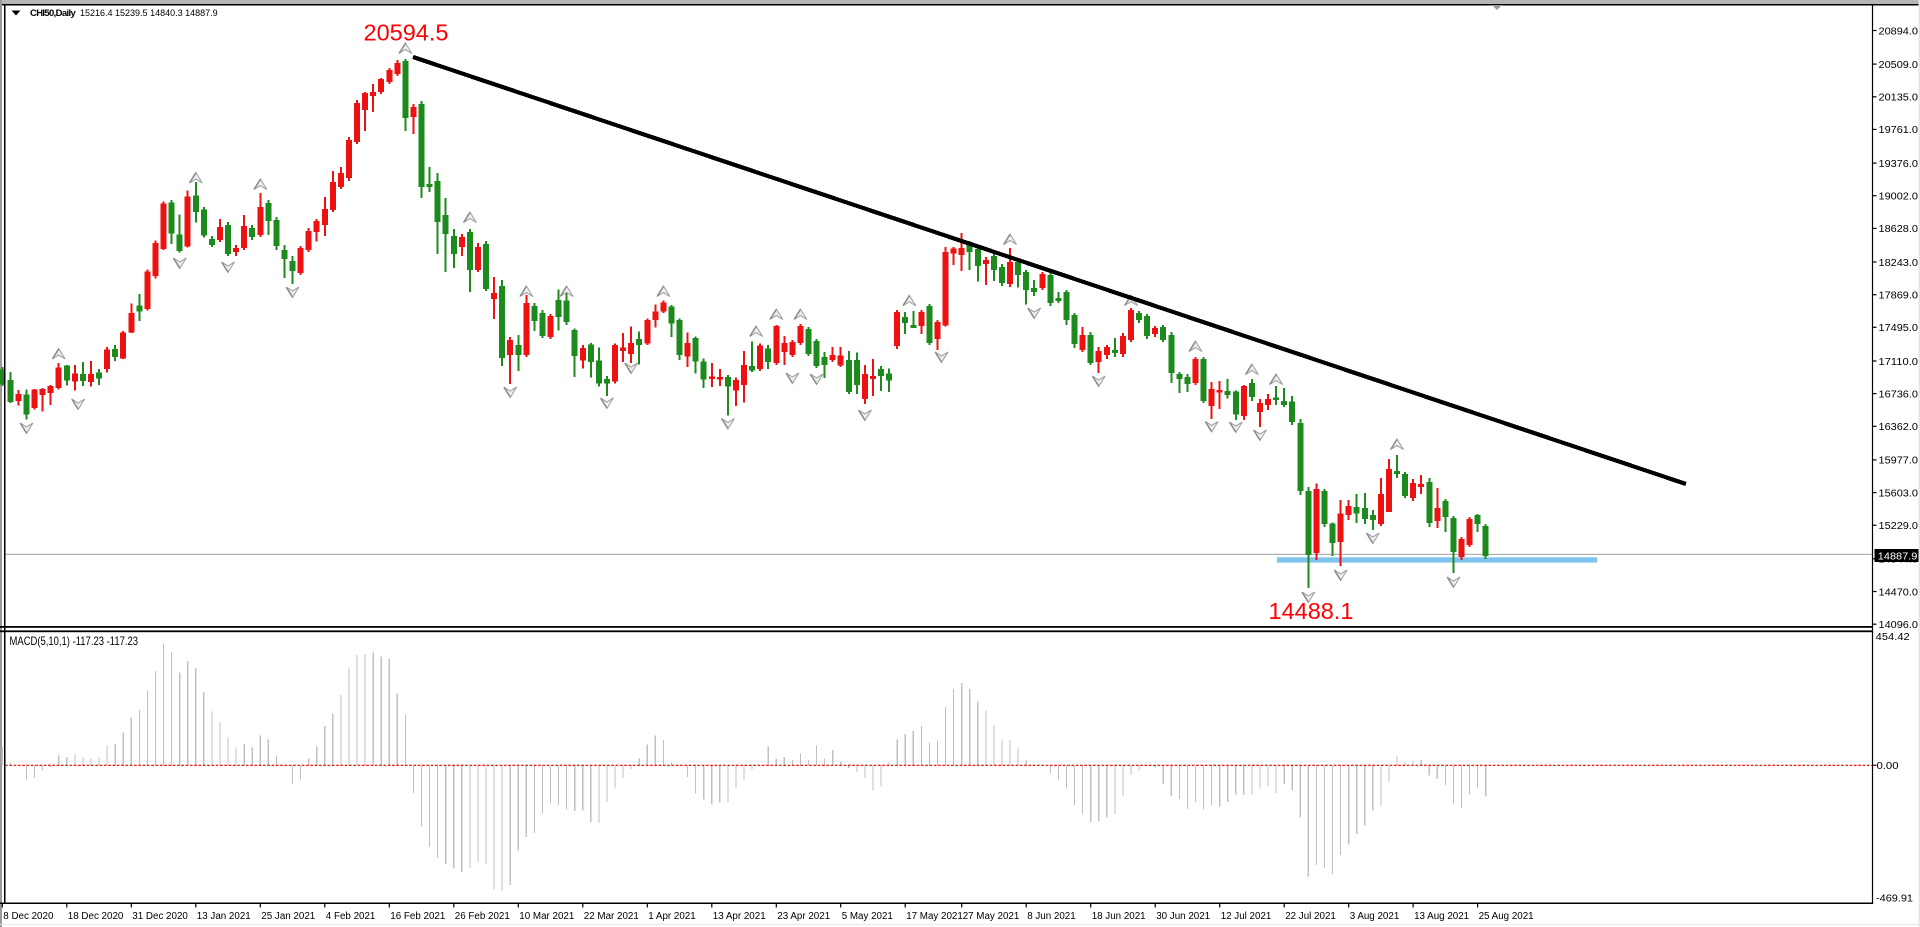 The width and height of the screenshot is (1920, 927). I want to click on svg-text: 1 Apr 2021, so click(671, 916).